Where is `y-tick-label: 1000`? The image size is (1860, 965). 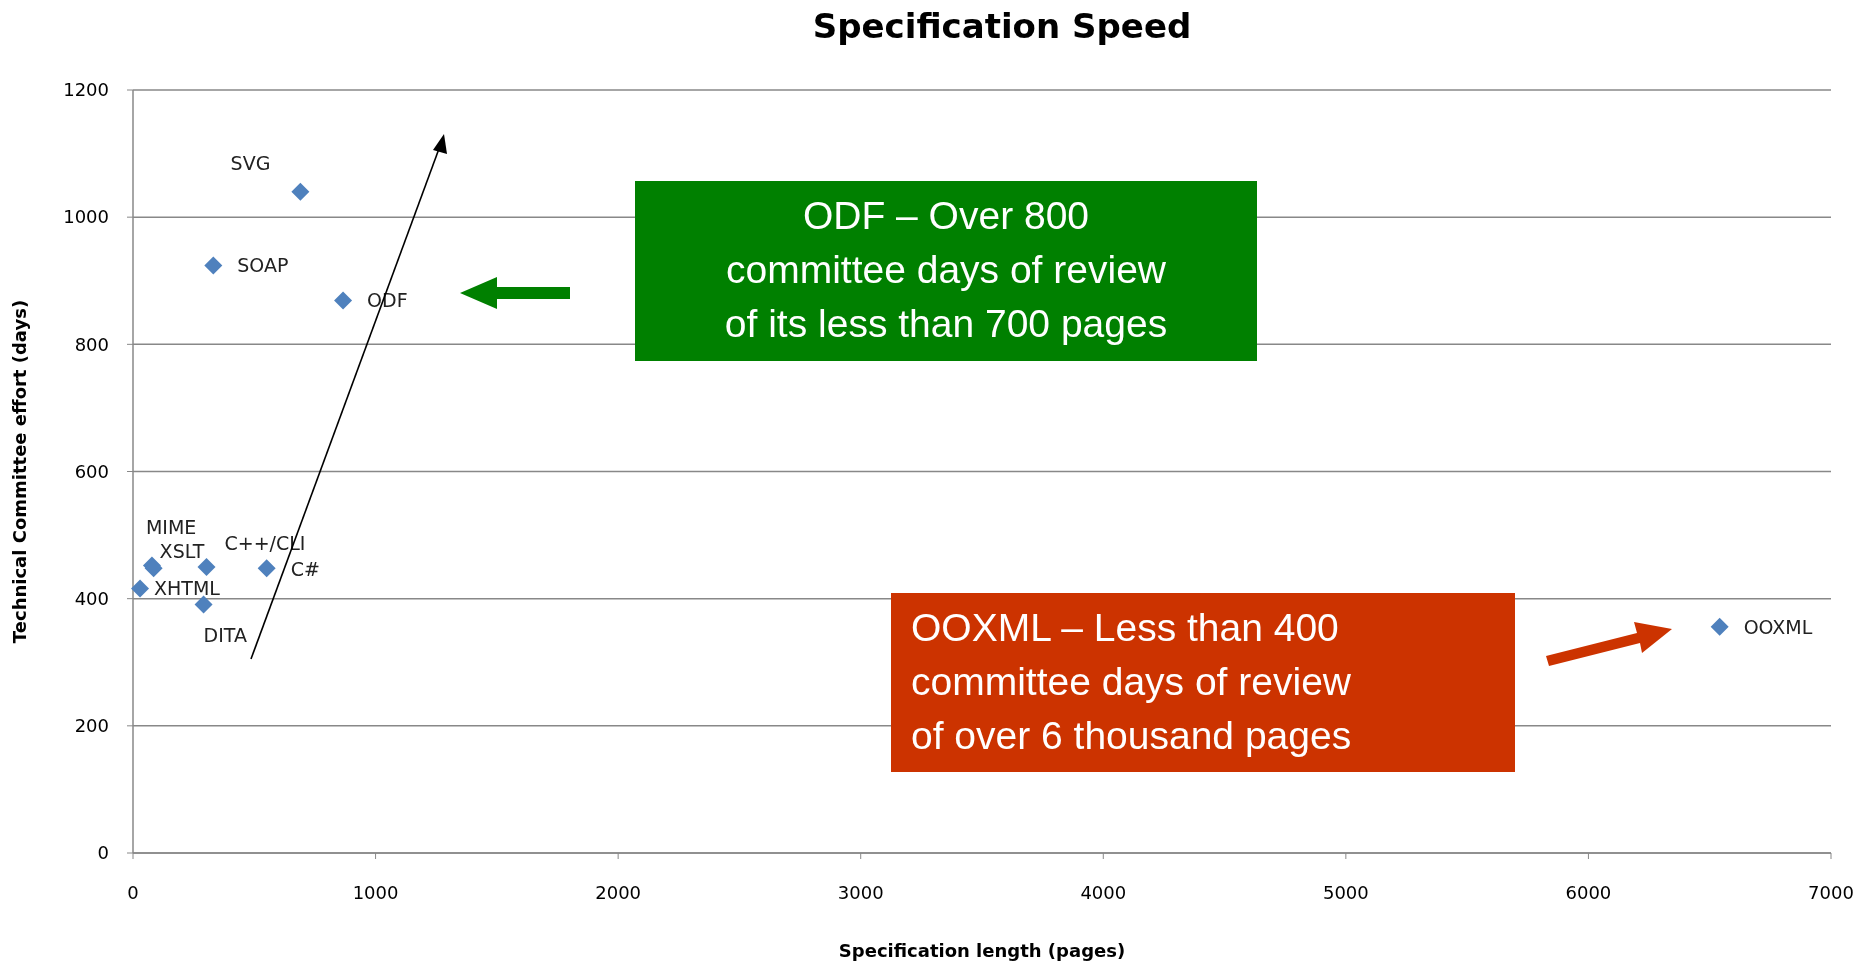
y-tick-label: 1000 is located at coordinates (86, 217).